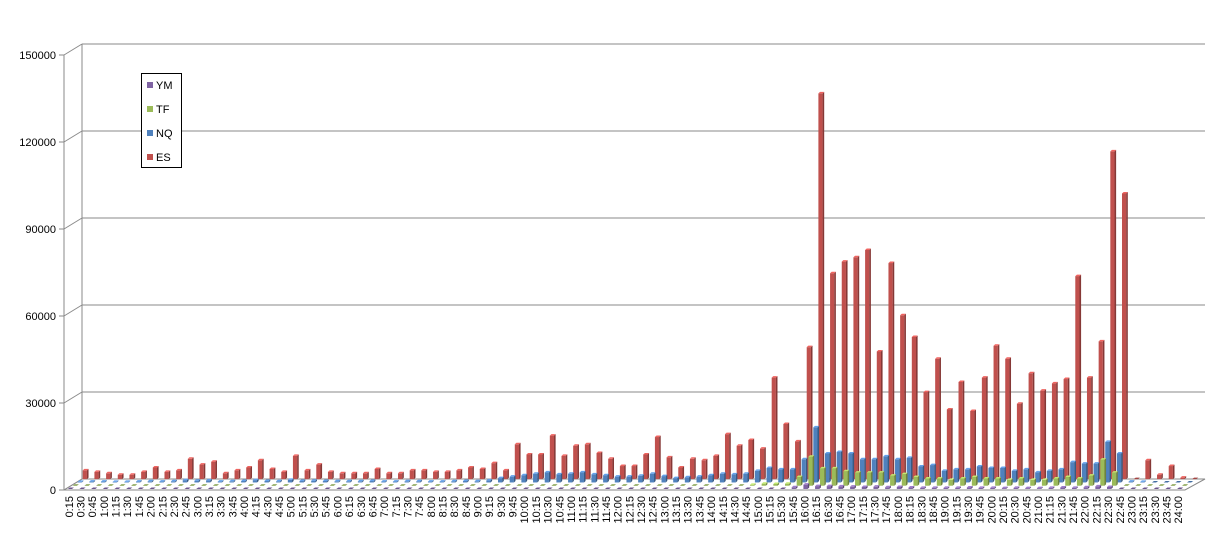  I want to click on x-tick-label: 17:30, so click(876, 510).